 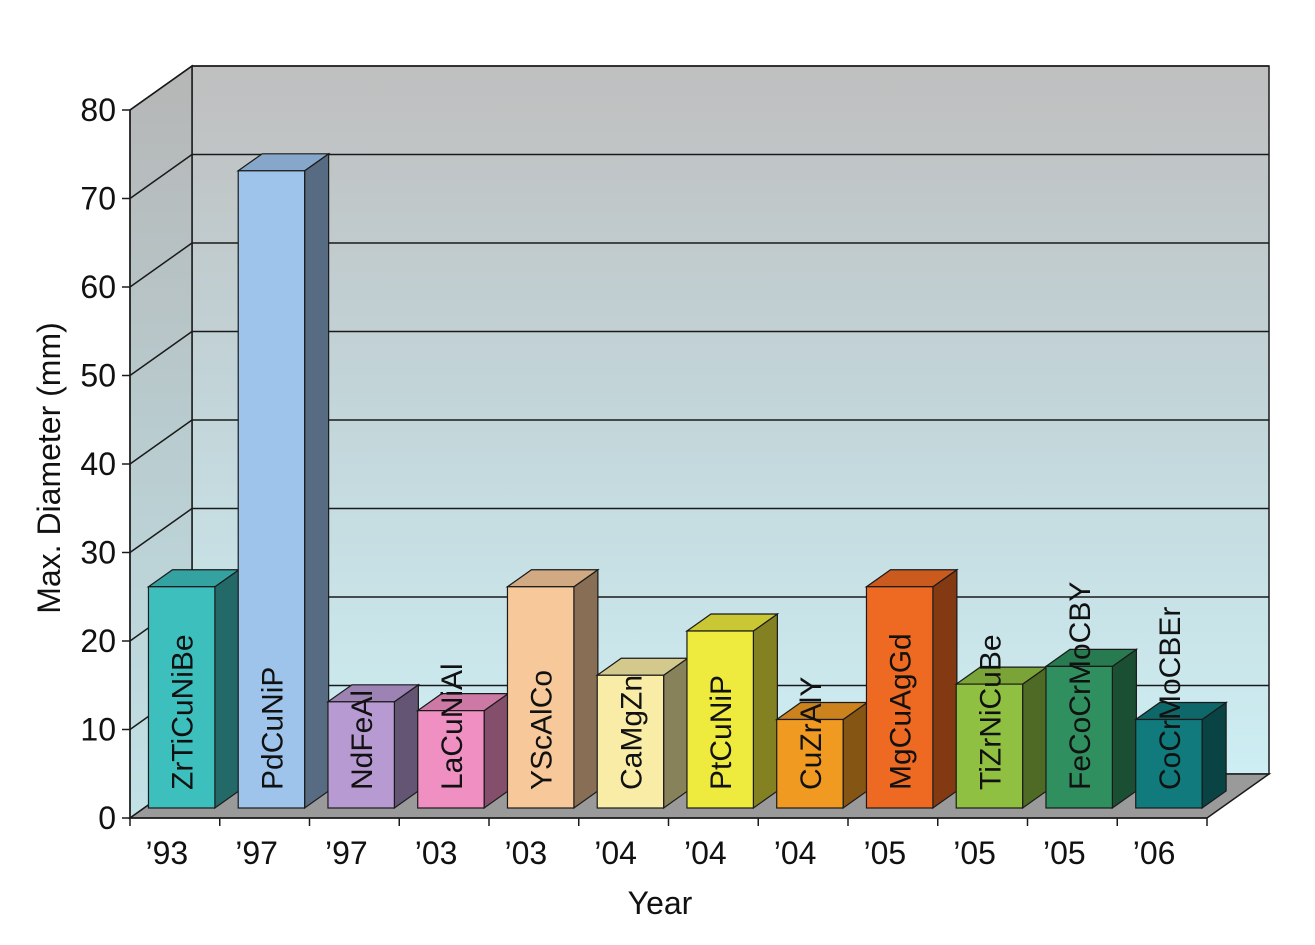 I want to click on bar-1: ZrTiCuNiBe, so click(x=193, y=689).